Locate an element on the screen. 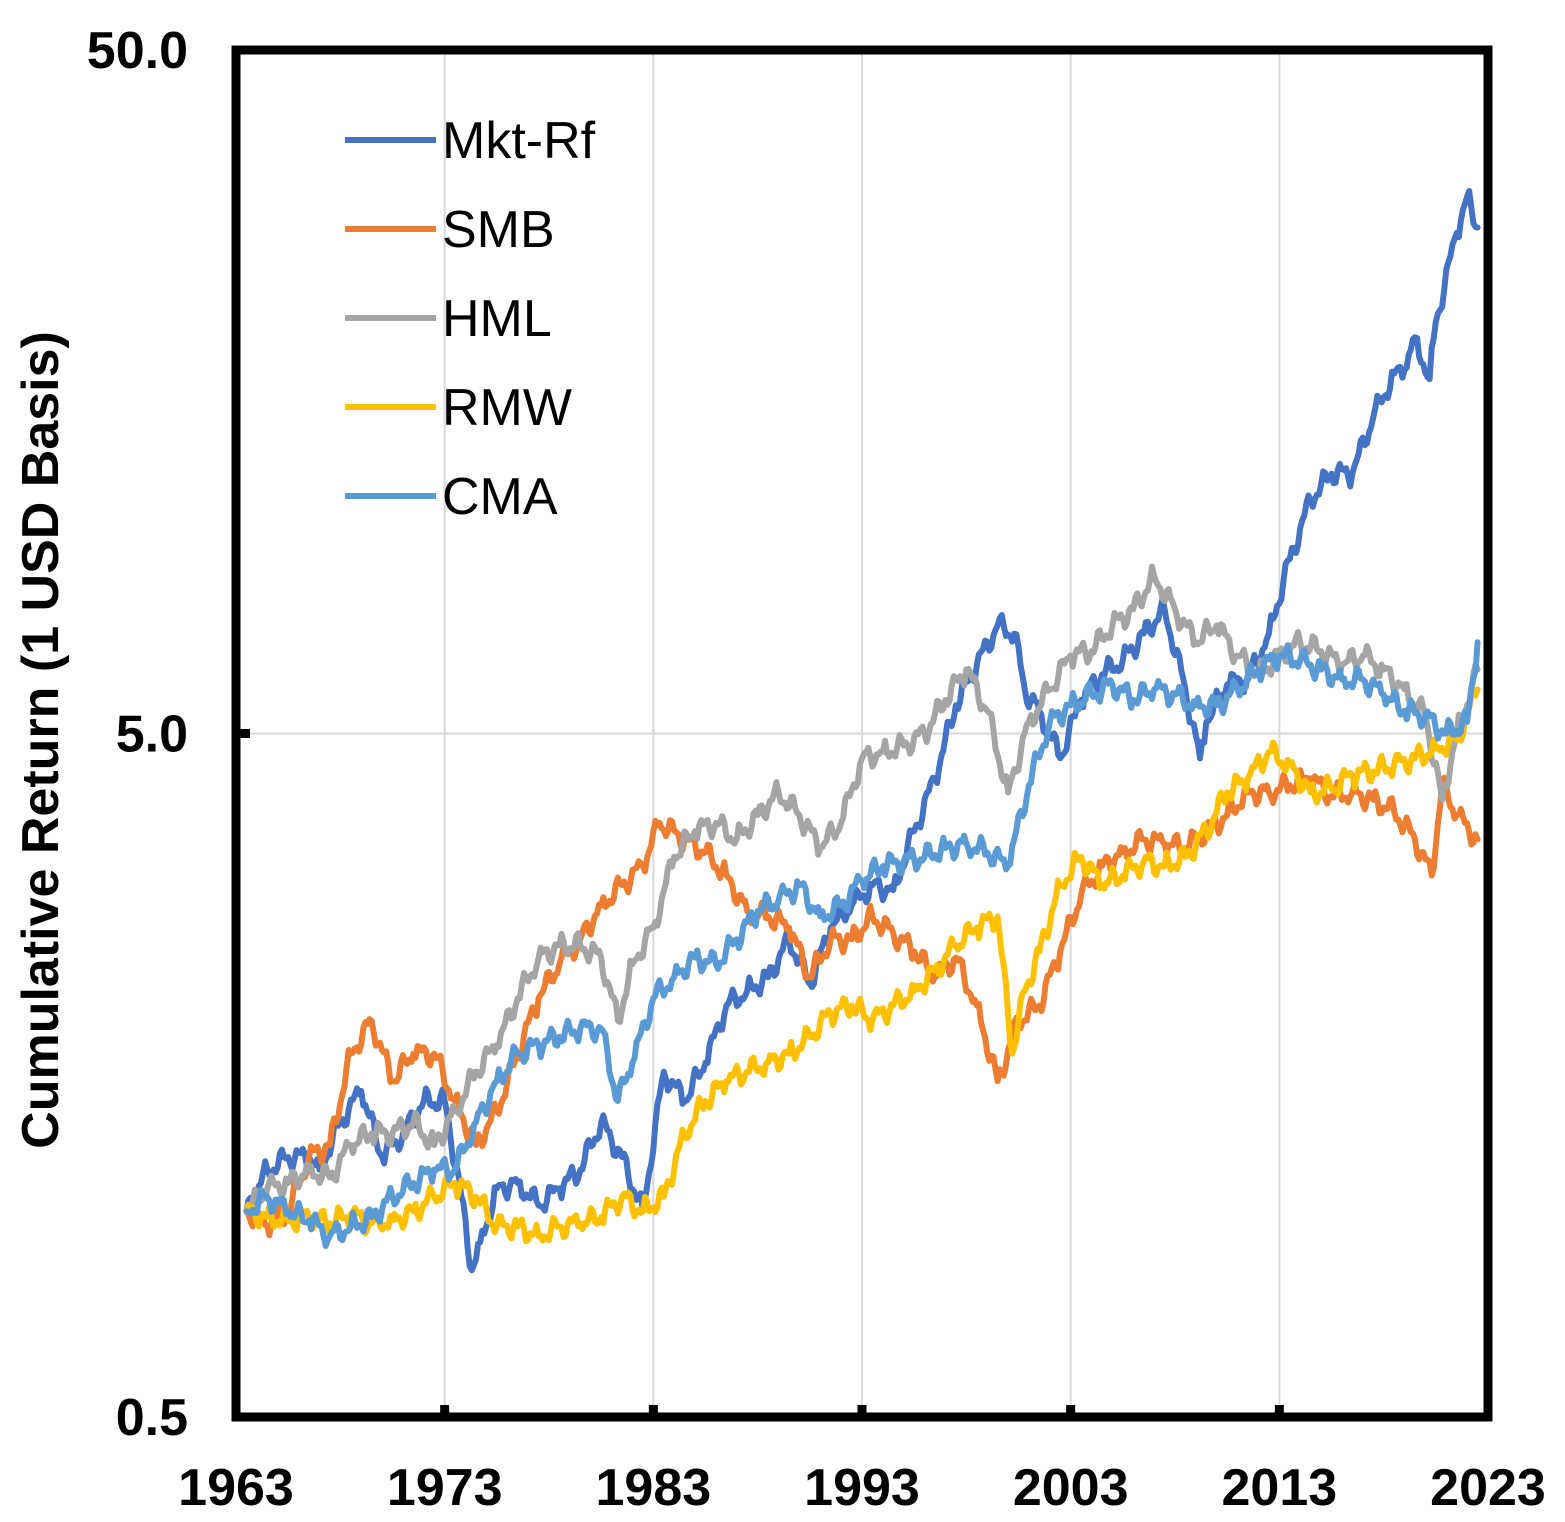 Image resolution: width=1565 pixels, height=1522 pixels. legend-label-mkt-rf: Mkt-Rf is located at coordinates (519, 141).